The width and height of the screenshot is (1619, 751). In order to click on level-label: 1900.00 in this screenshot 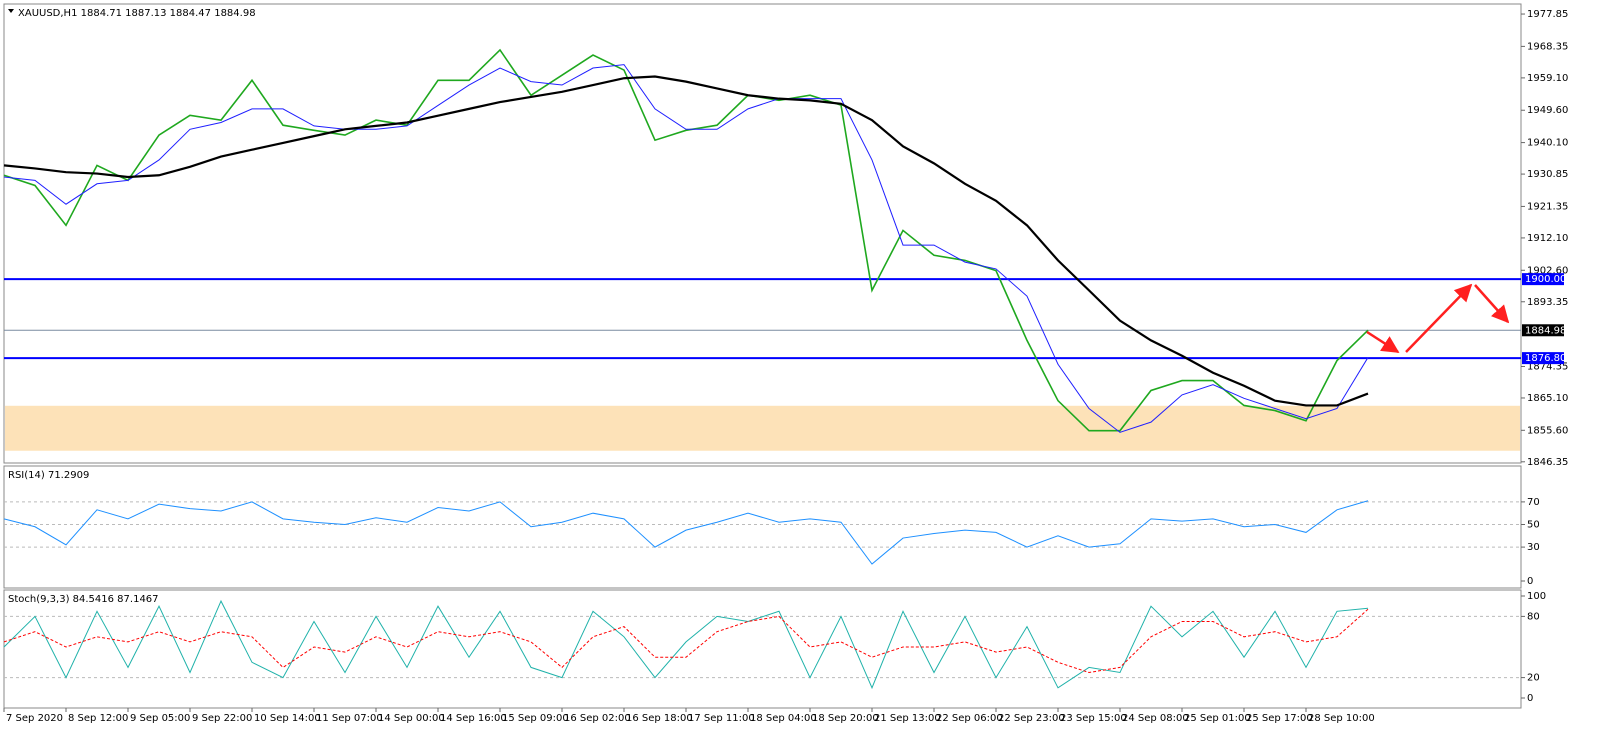, I will do `click(1545, 279)`.